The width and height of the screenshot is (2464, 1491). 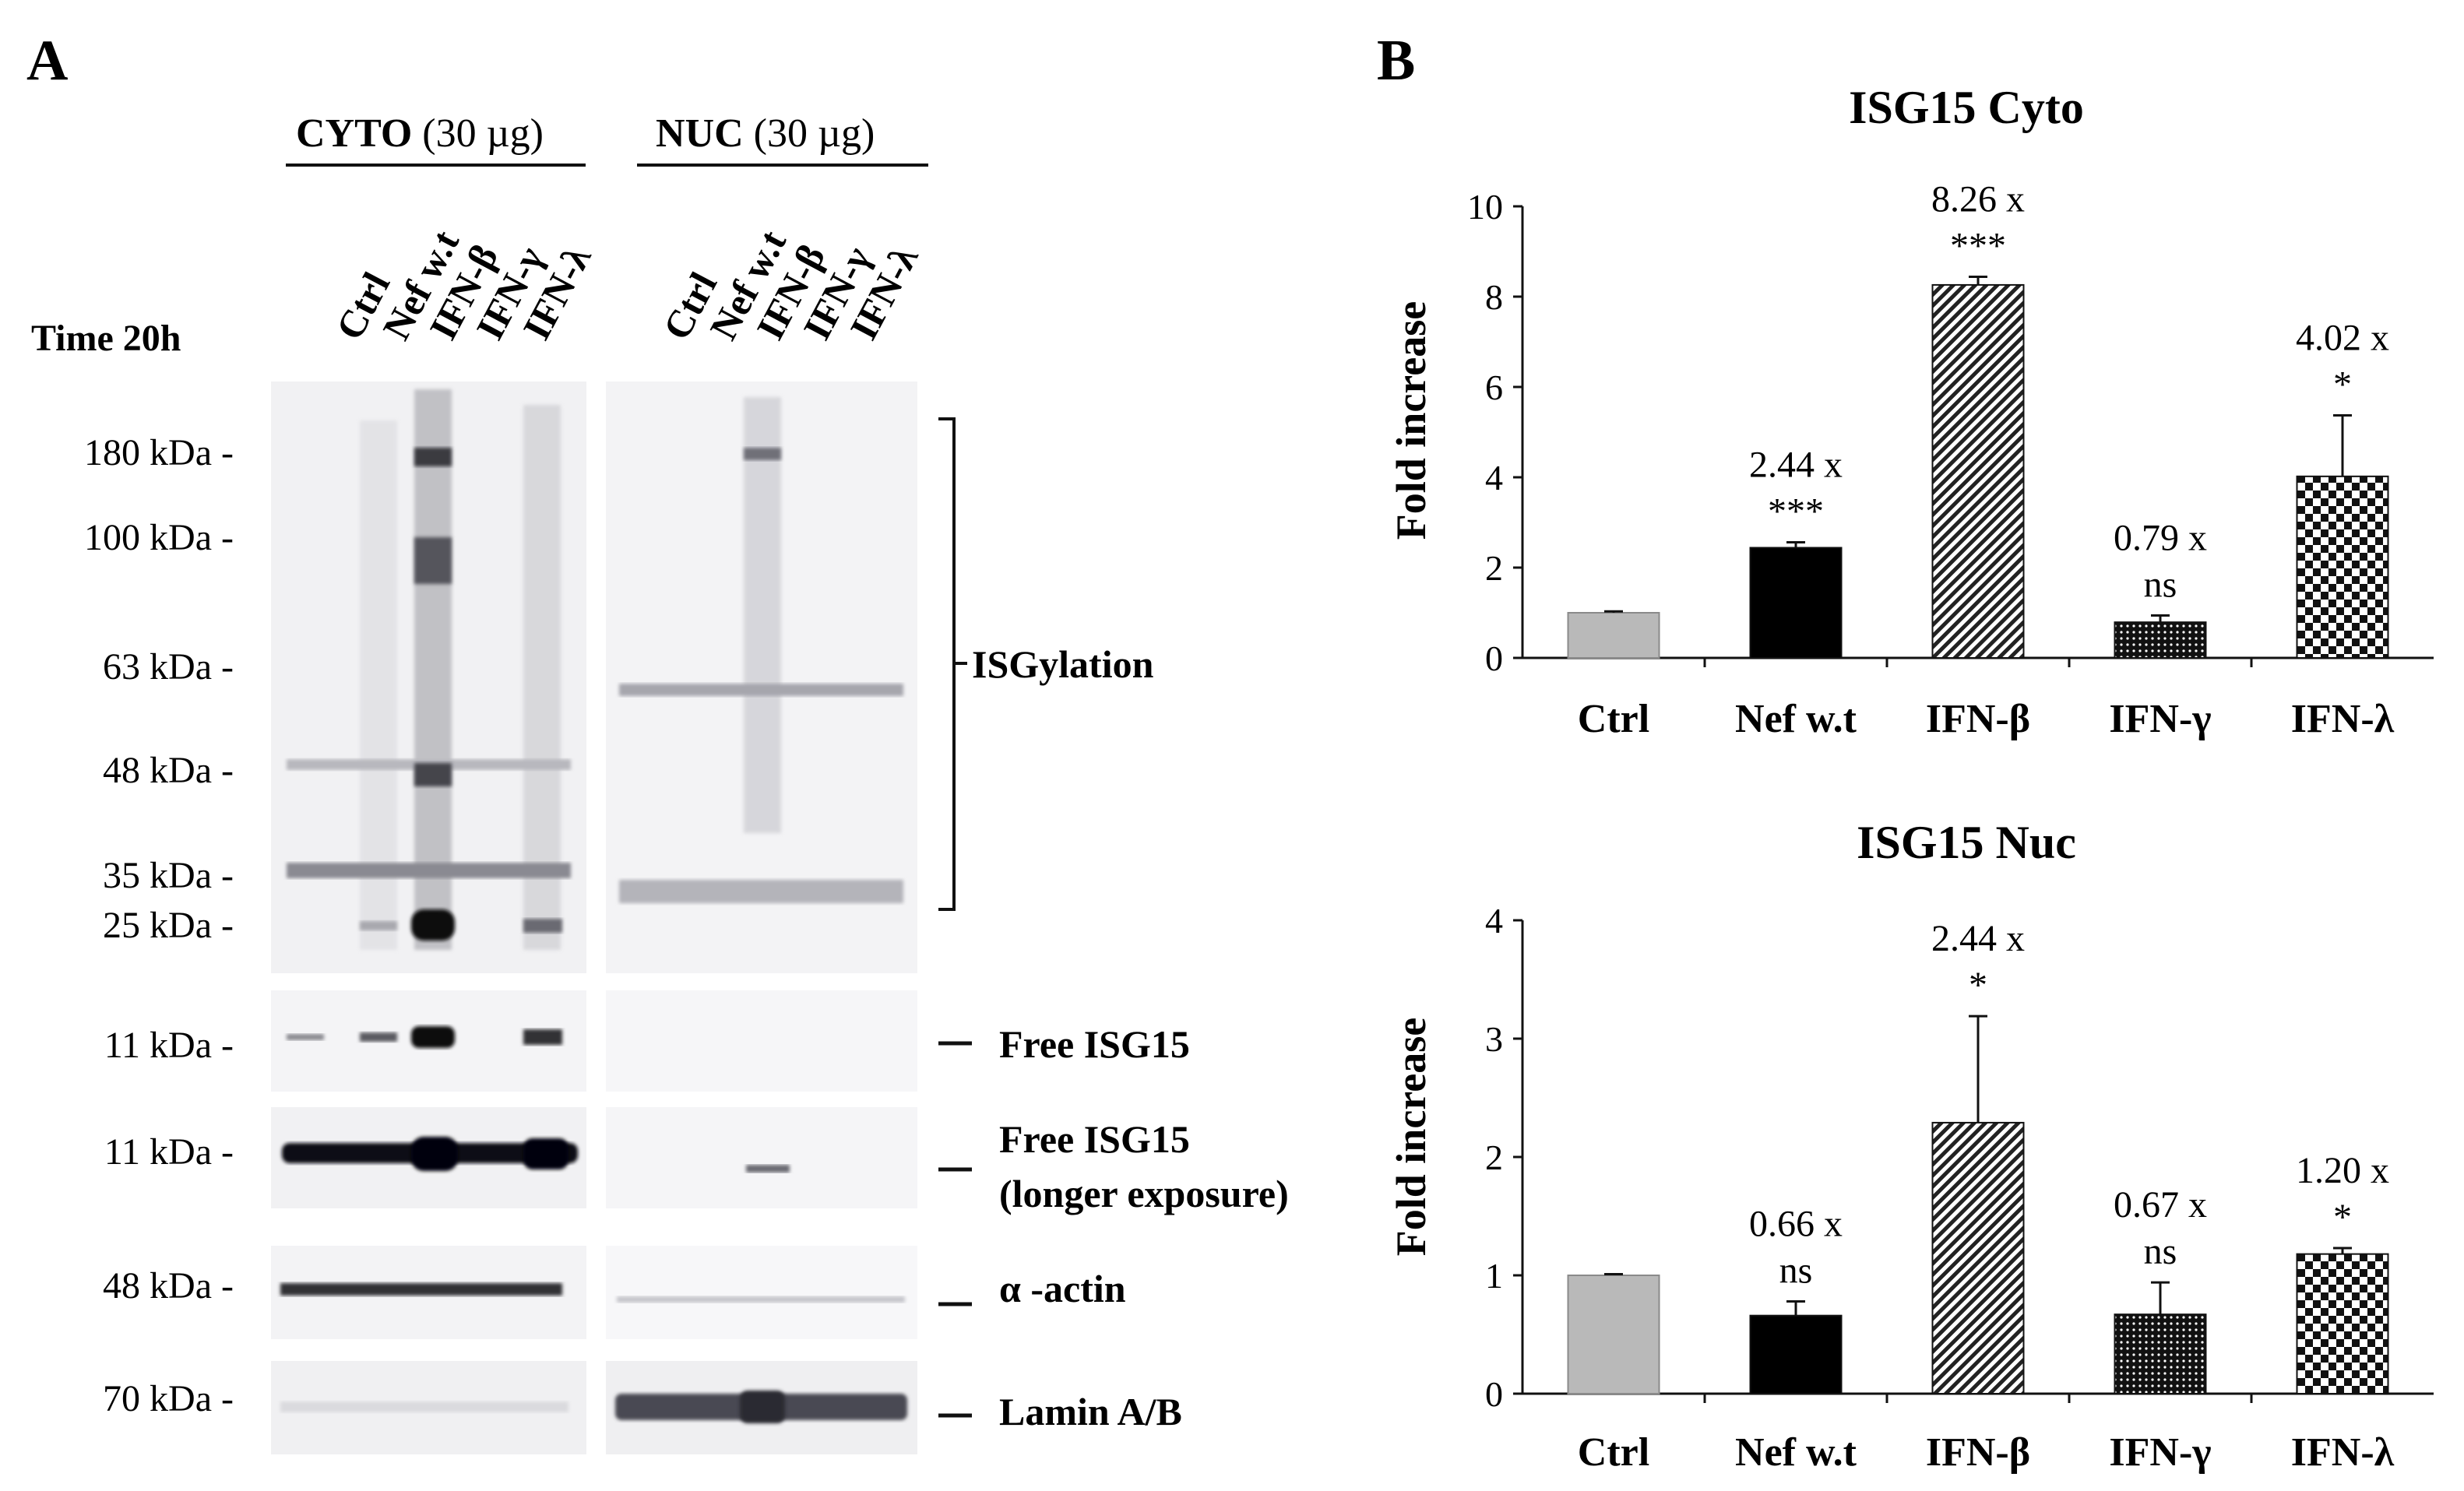 I want to click on fold-change-label: 8.26 x, so click(x=1978, y=199).